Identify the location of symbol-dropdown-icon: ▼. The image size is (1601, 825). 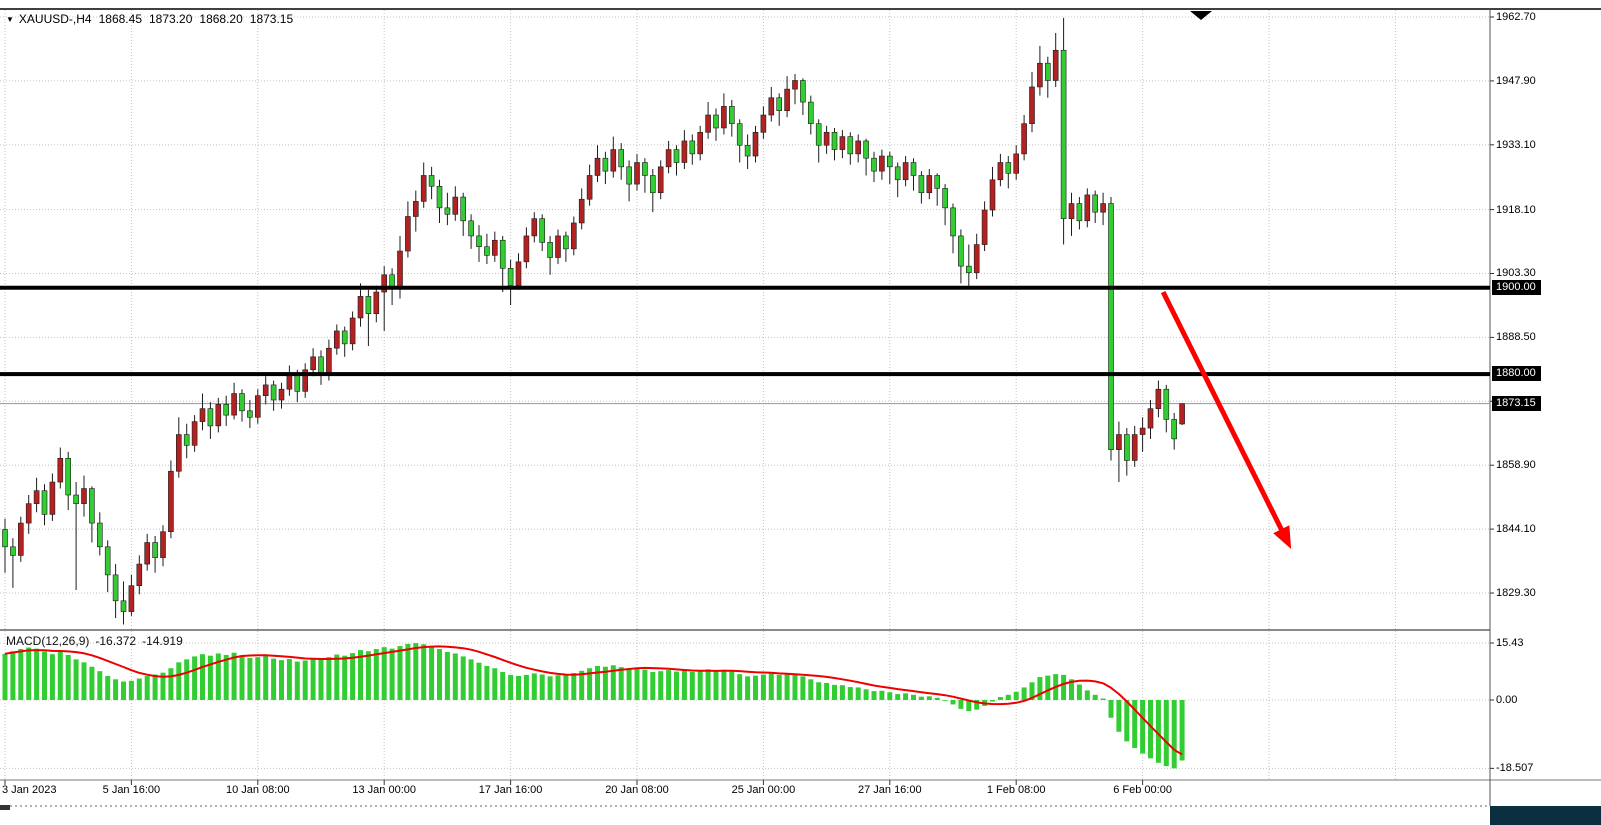
(10, 19).